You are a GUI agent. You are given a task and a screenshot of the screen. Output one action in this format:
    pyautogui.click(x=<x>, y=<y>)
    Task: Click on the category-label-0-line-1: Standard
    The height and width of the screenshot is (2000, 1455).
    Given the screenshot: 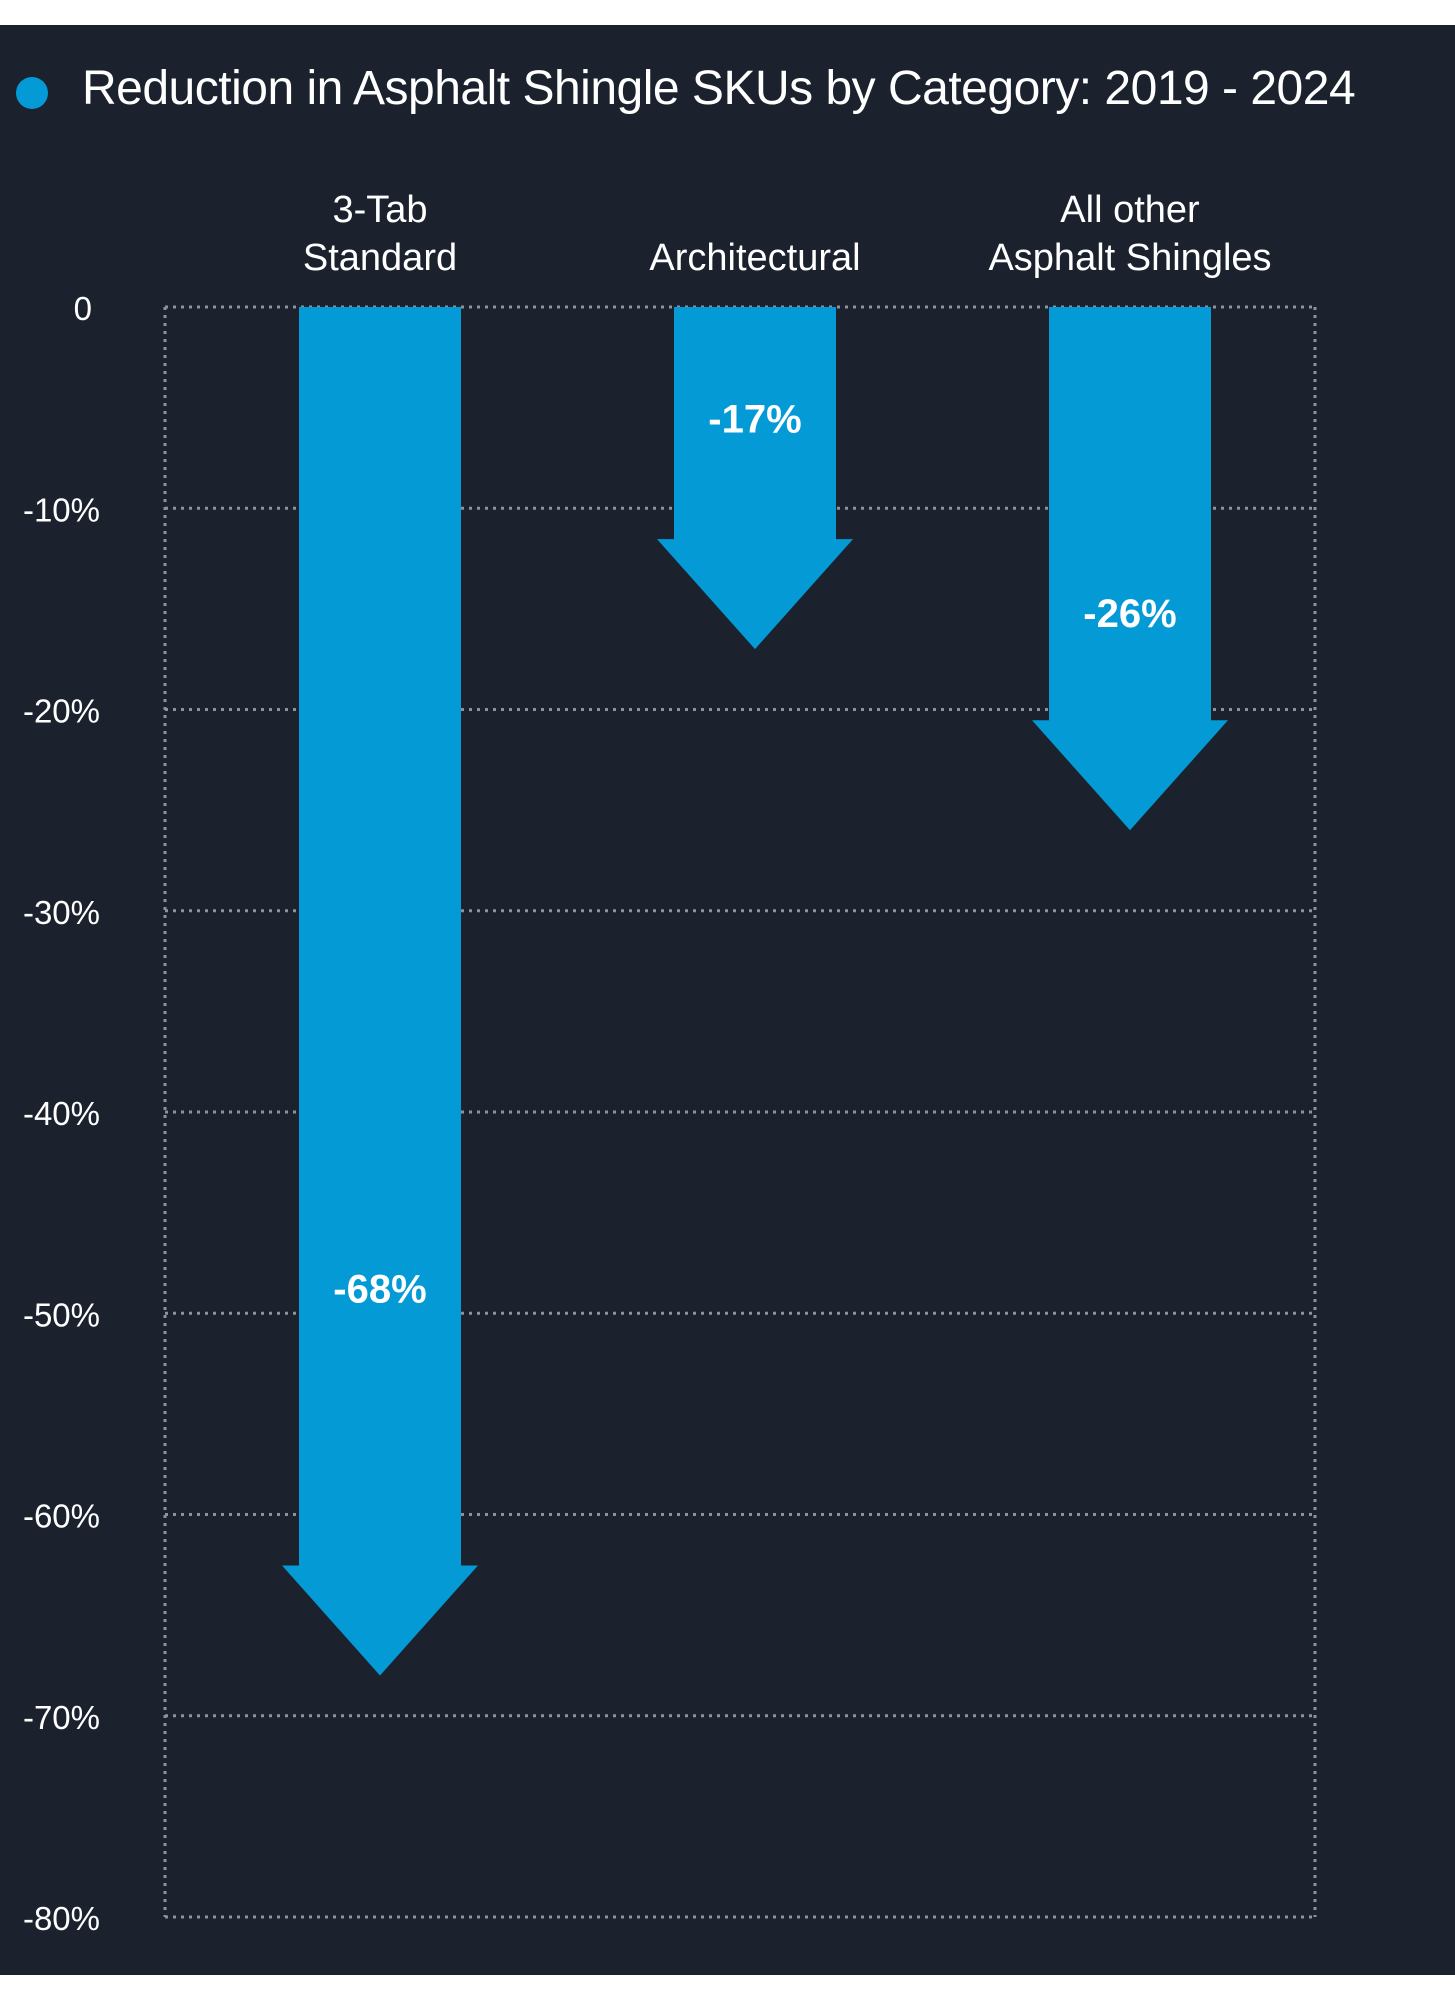 What is the action you would take?
    pyautogui.click(x=380, y=258)
    